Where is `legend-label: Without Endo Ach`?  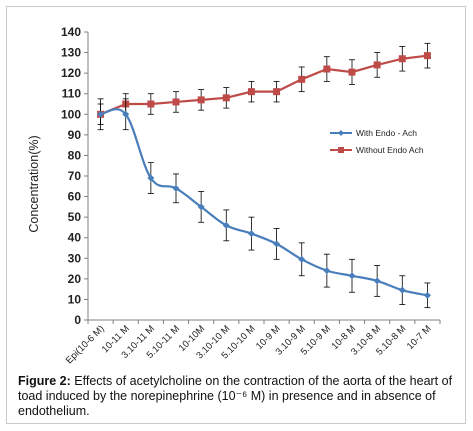 legend-label: Without Endo Ach is located at coordinates (390, 150).